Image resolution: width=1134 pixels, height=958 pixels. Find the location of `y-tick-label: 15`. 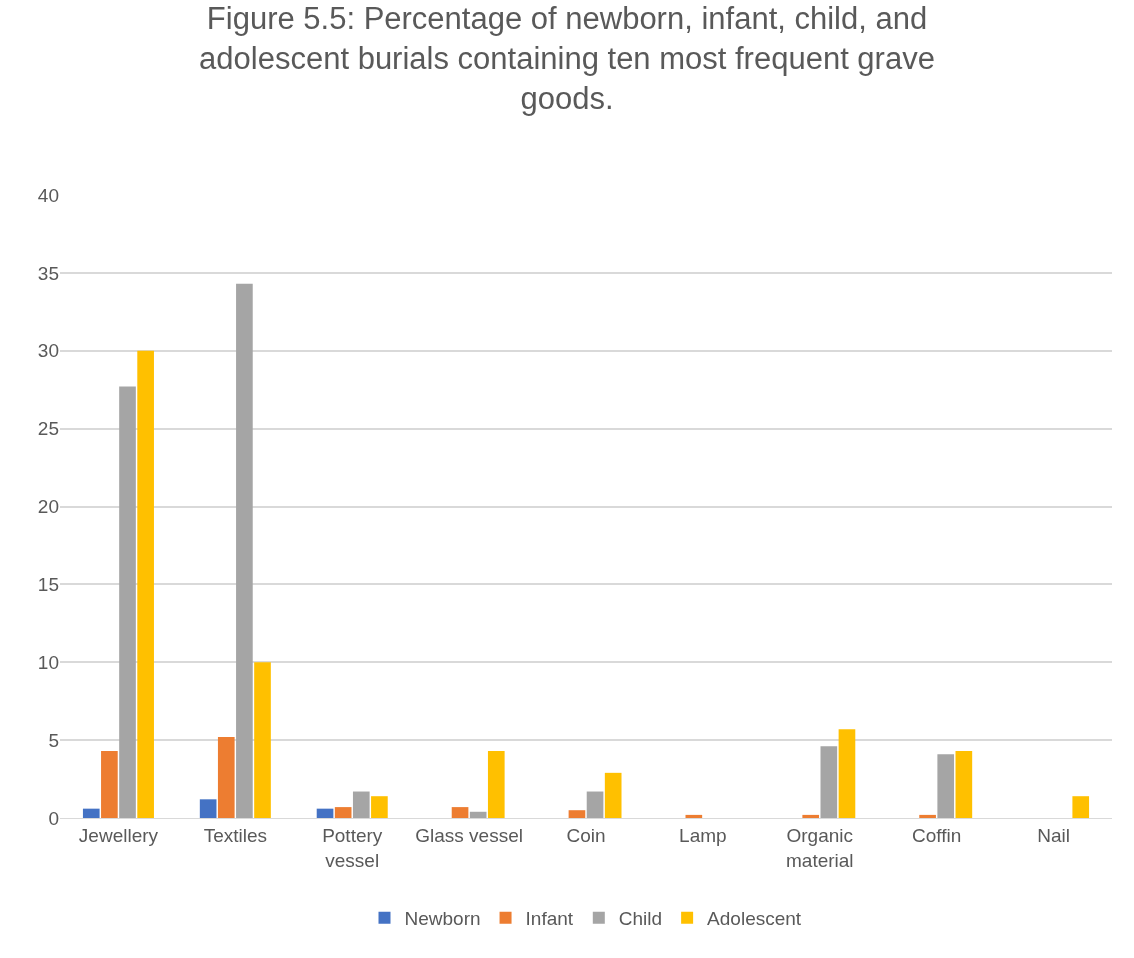

y-tick-label: 15 is located at coordinates (48, 585).